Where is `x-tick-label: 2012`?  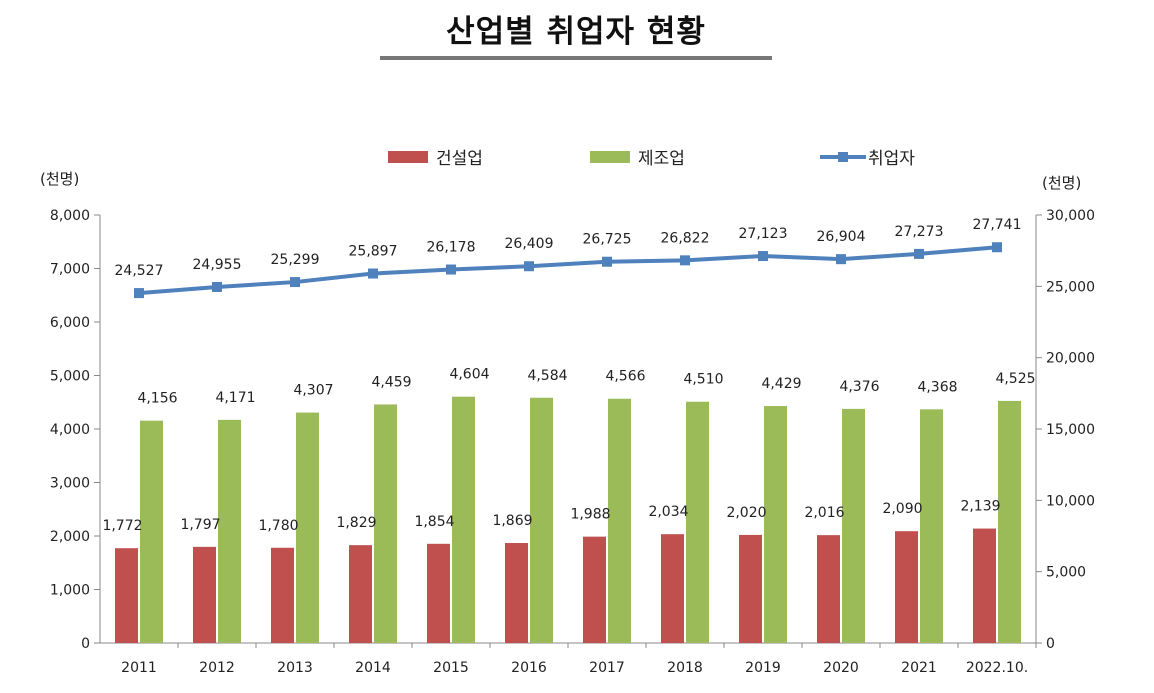
x-tick-label: 2012 is located at coordinates (217, 668).